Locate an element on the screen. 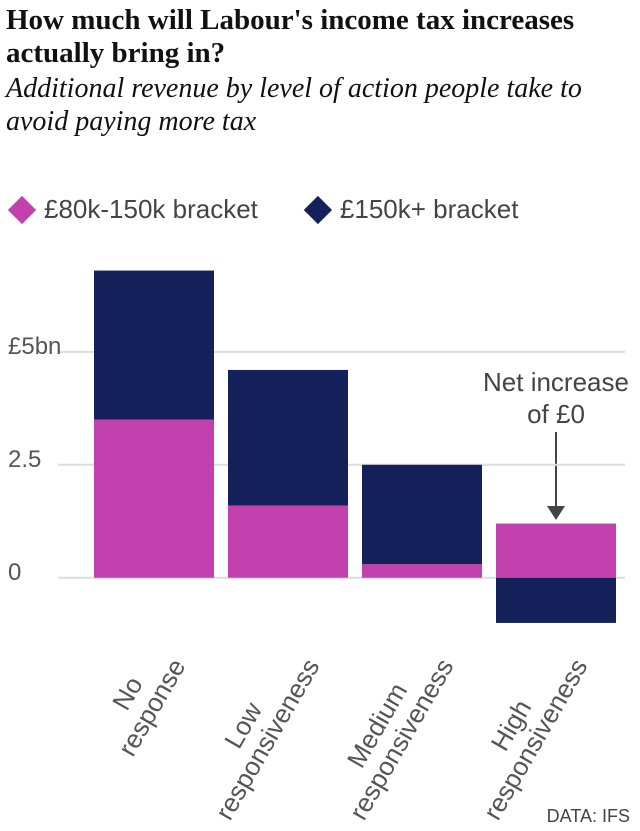  annotation: of £0 is located at coordinates (556, 414).